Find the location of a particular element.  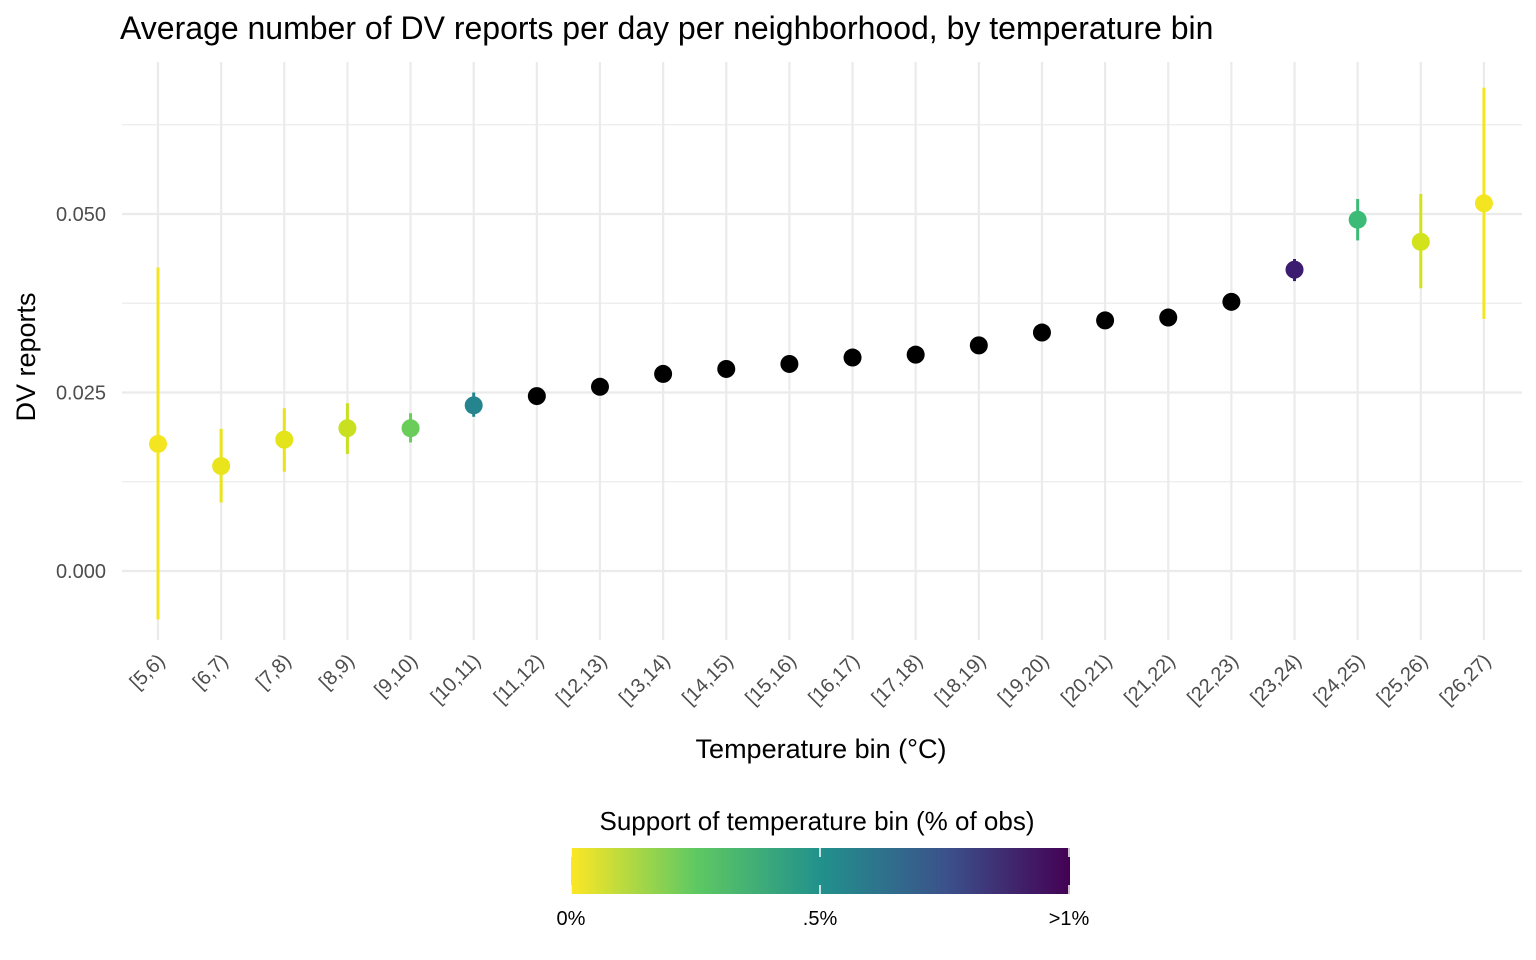

legend-ticks: 0% .5% >1% is located at coordinates (823, 889).